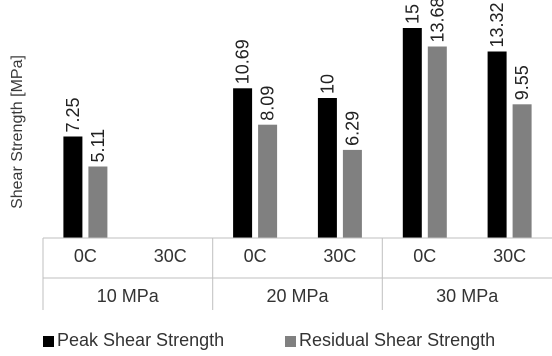 The image size is (552, 356). Describe the element at coordinates (327, 84) in the screenshot. I see `data-label: 10` at that location.